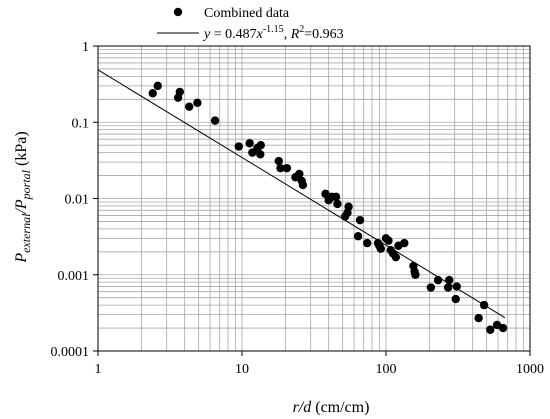 This screenshot has height=419, width=550. What do you see at coordinates (303, 407) in the screenshot?
I see `x-axis-title-var: r/d` at bounding box center [303, 407].